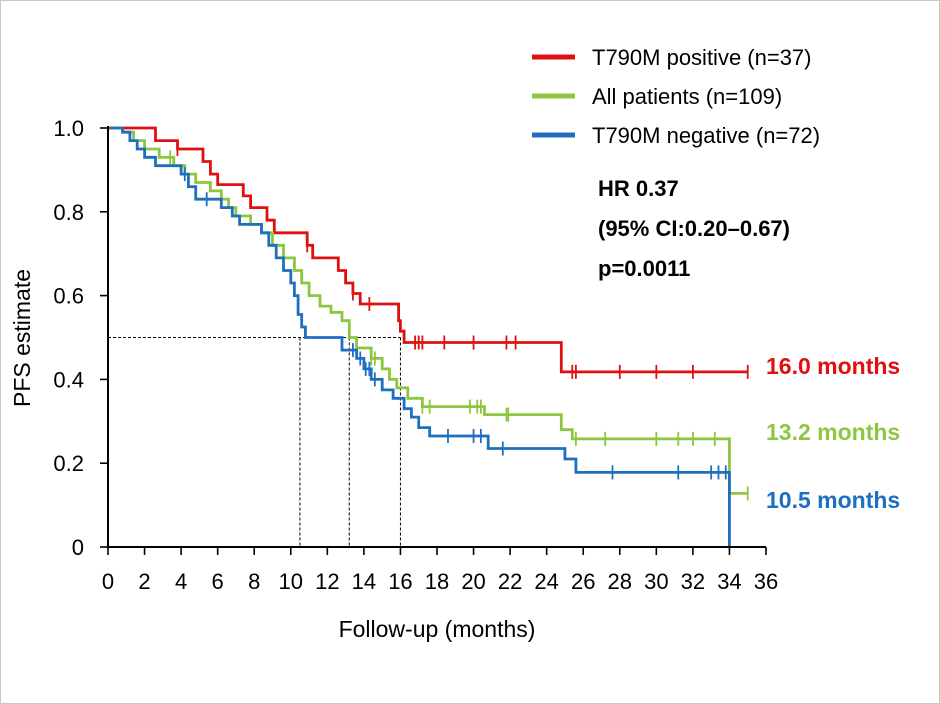 This screenshot has height=704, width=940. I want to click on median-labels: 16.0 months 13.2 months 10.5 months, so click(833, 433).